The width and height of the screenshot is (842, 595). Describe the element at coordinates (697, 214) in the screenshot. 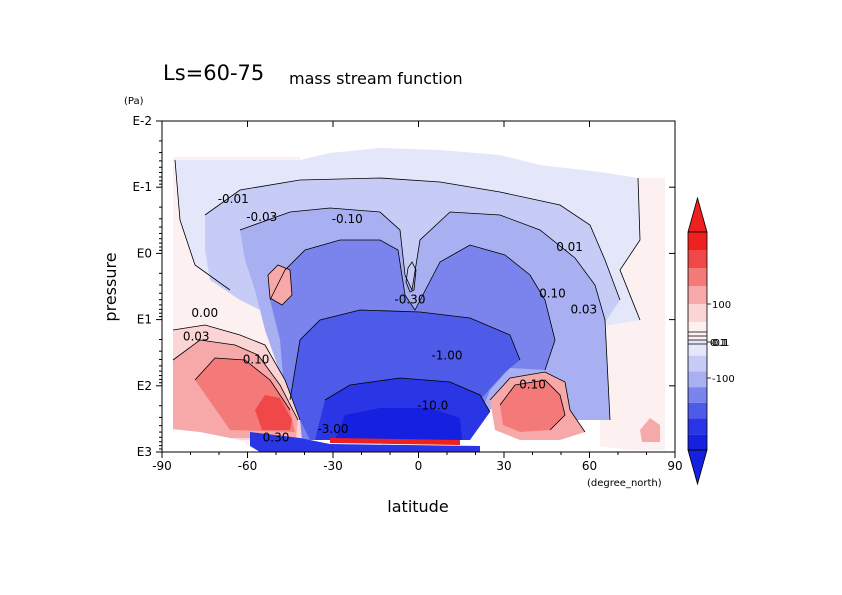

I see `colorbar-top-arrow` at that location.